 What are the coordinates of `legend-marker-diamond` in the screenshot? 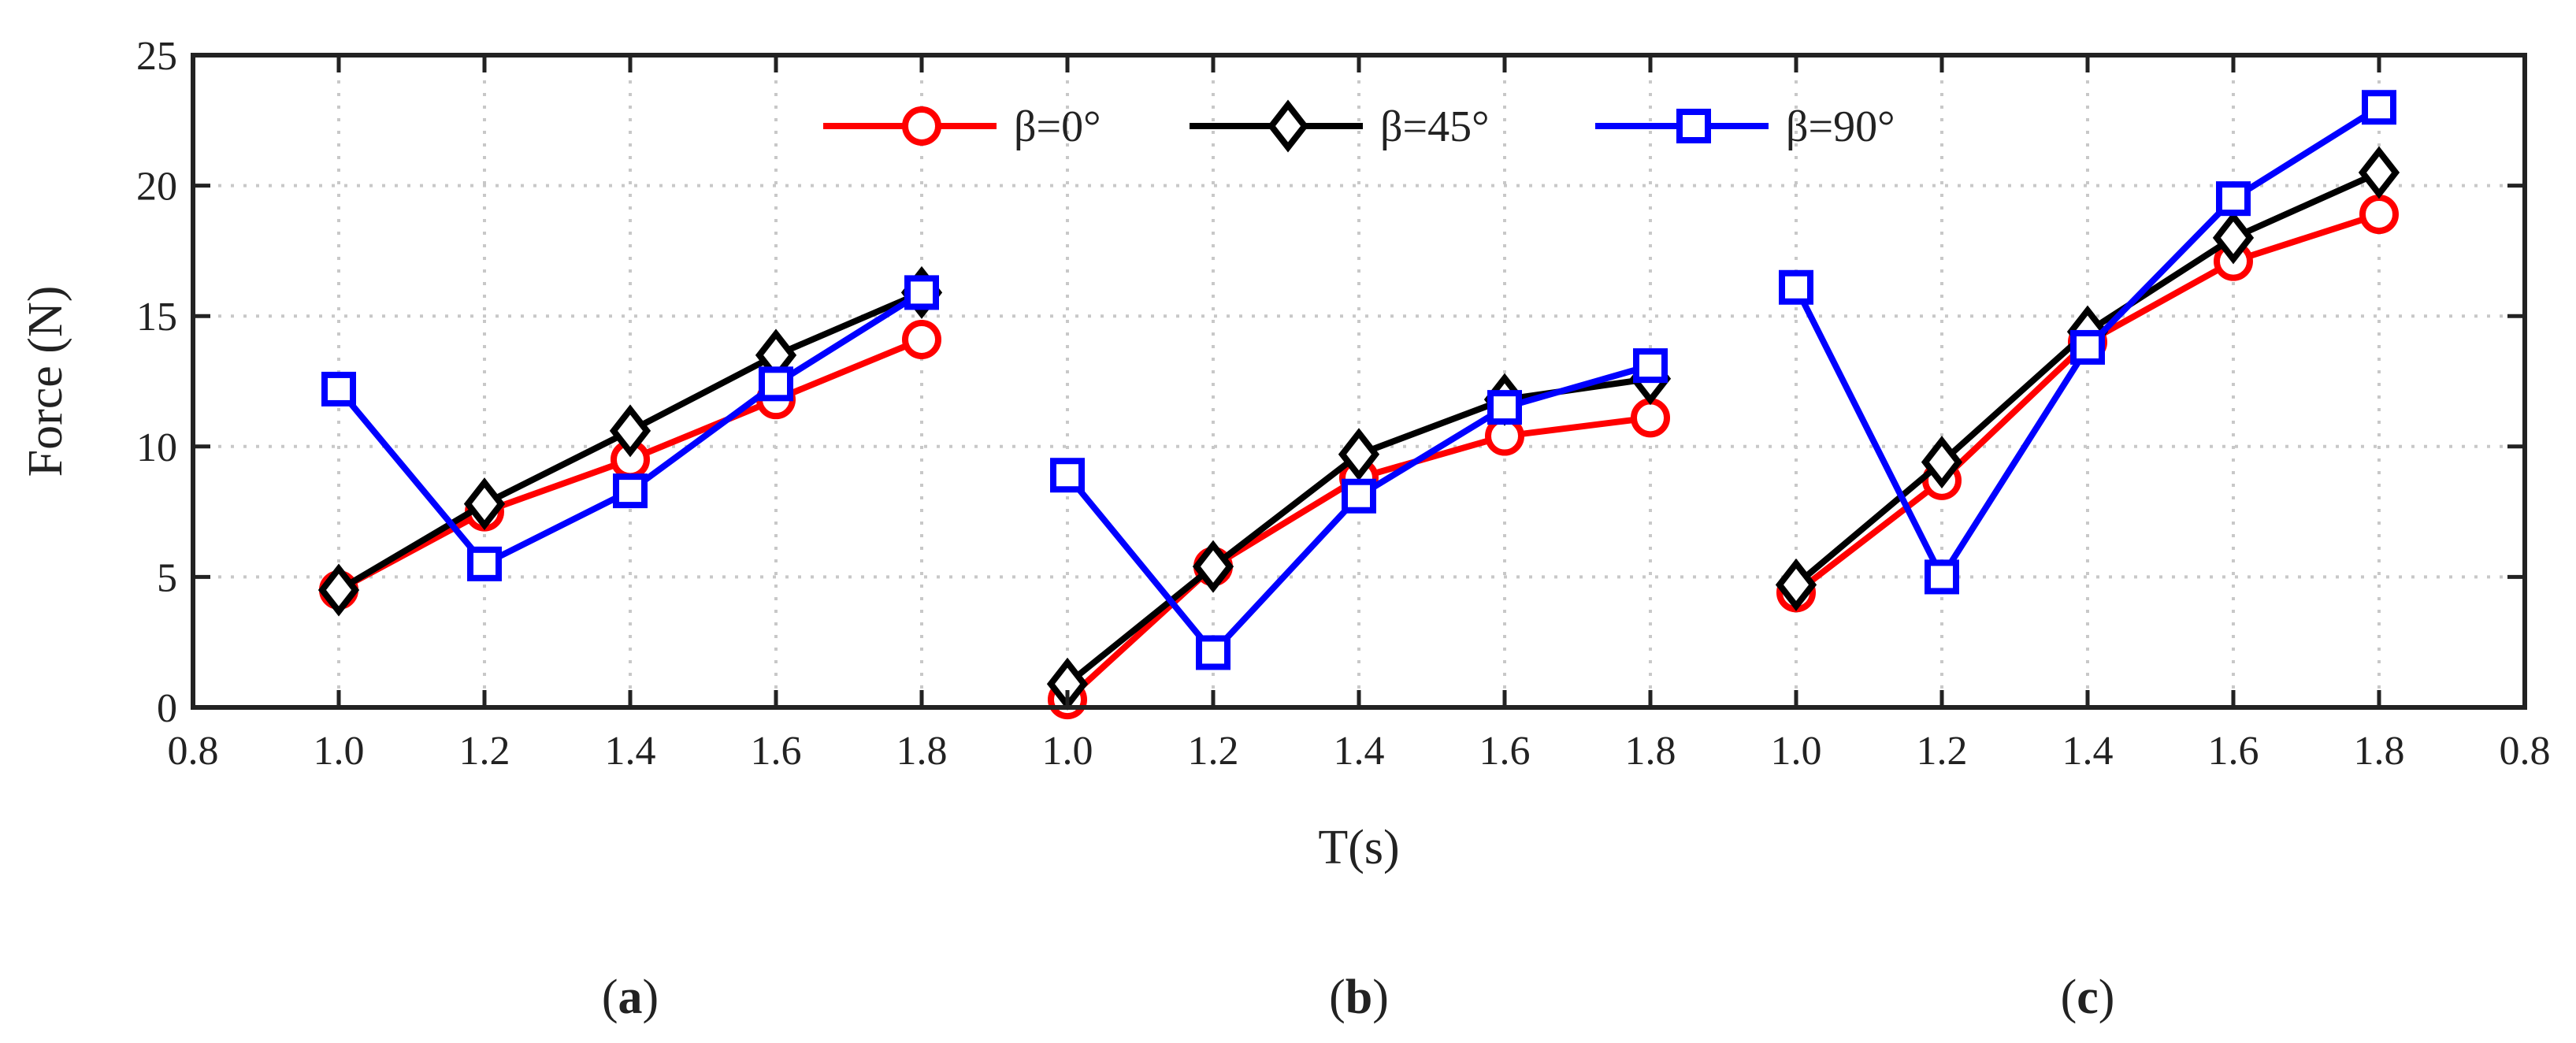 It's located at (1288, 126).